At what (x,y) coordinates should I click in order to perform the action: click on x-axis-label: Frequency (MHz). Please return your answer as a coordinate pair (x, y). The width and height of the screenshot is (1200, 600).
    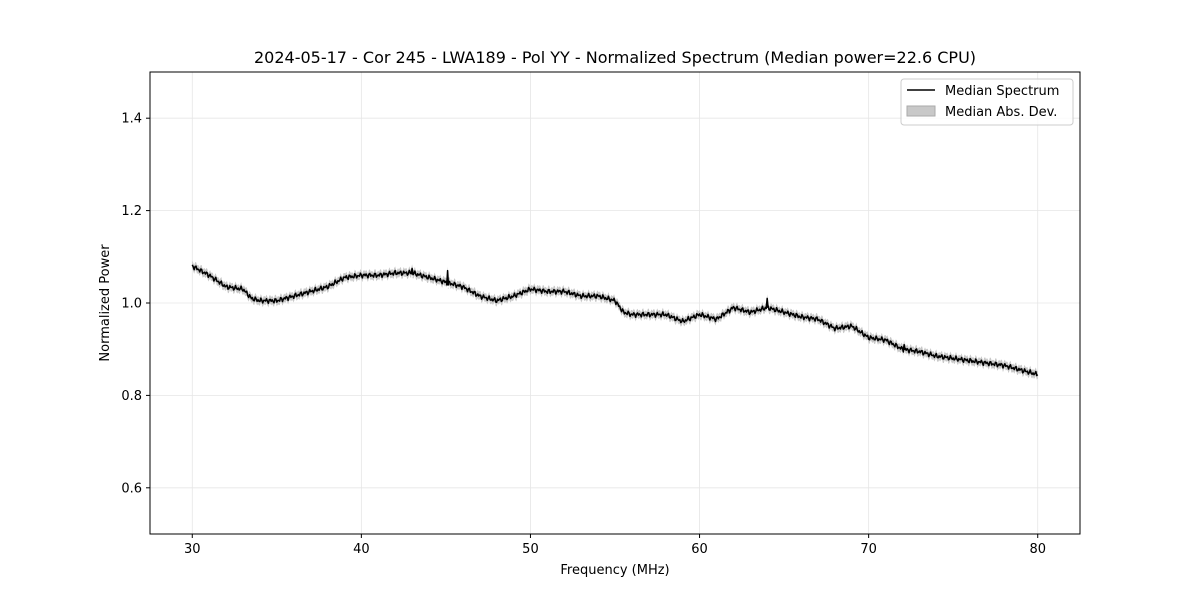
    Looking at the image, I should click on (614, 570).